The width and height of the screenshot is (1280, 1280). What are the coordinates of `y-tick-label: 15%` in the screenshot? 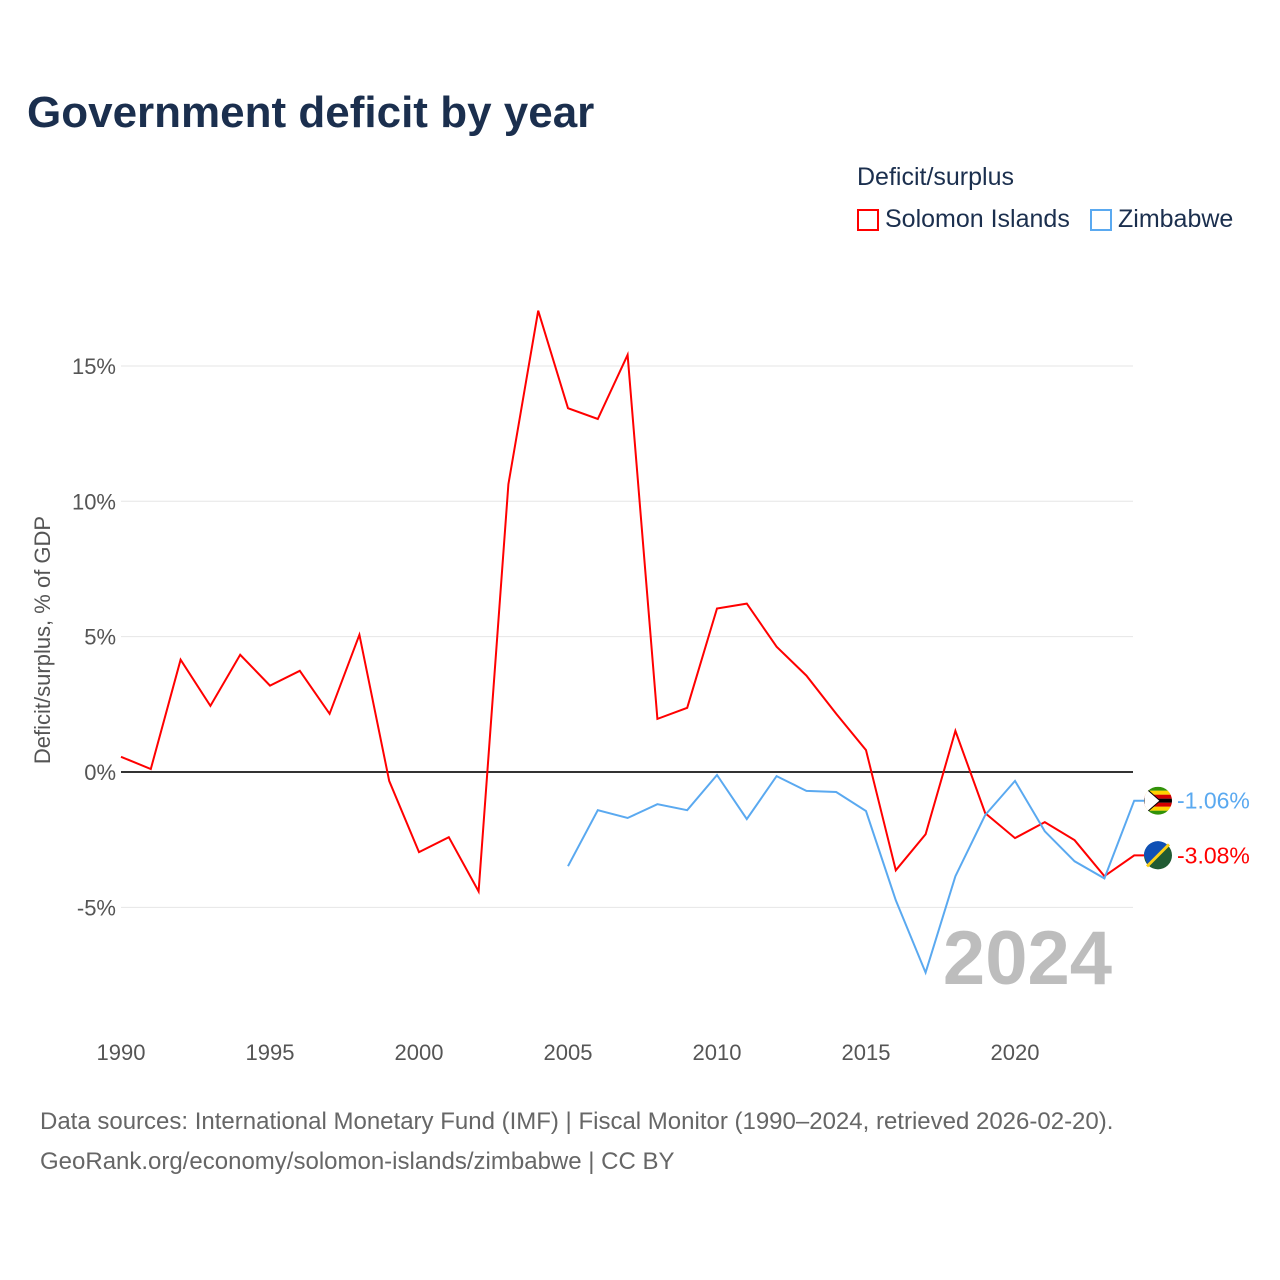 It's located at (94, 366).